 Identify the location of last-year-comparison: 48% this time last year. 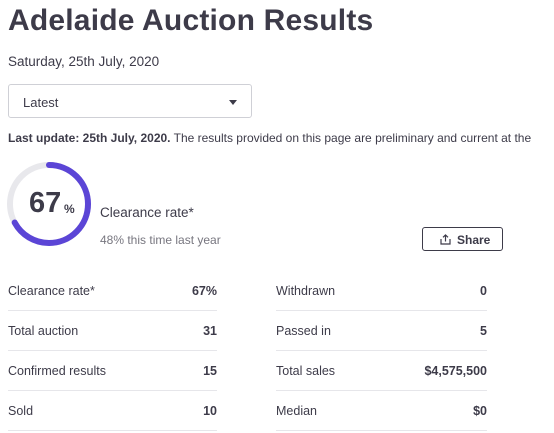
(160, 240).